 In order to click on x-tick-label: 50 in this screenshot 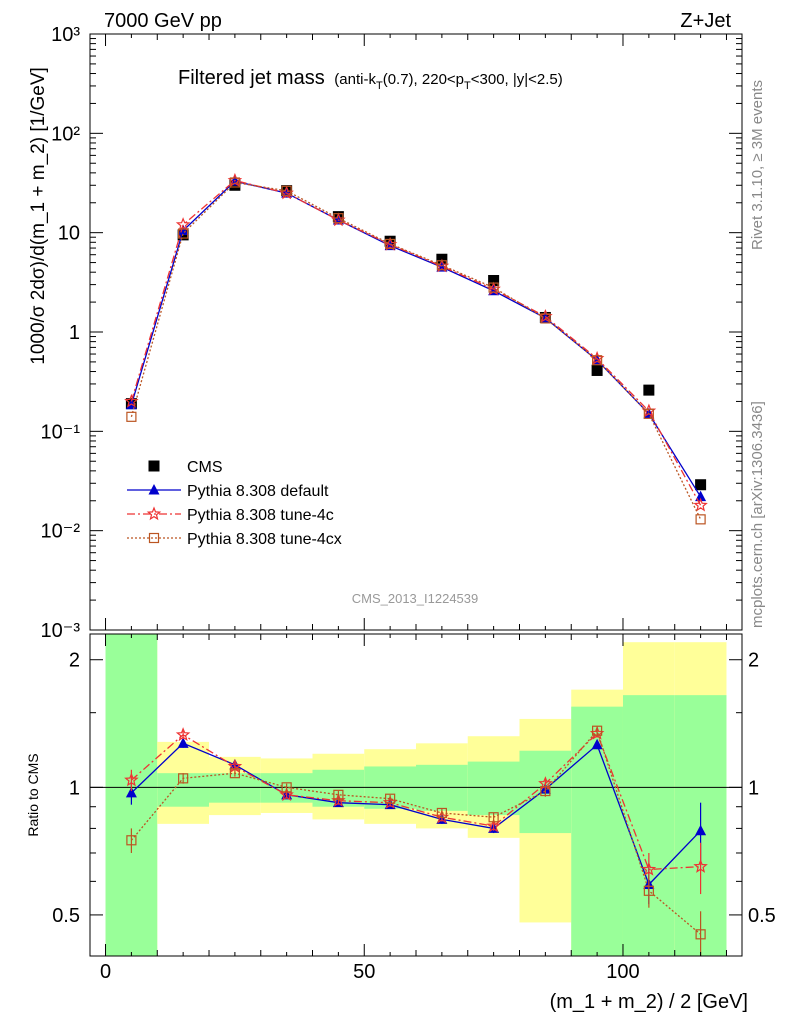, I will do `click(364, 972)`.